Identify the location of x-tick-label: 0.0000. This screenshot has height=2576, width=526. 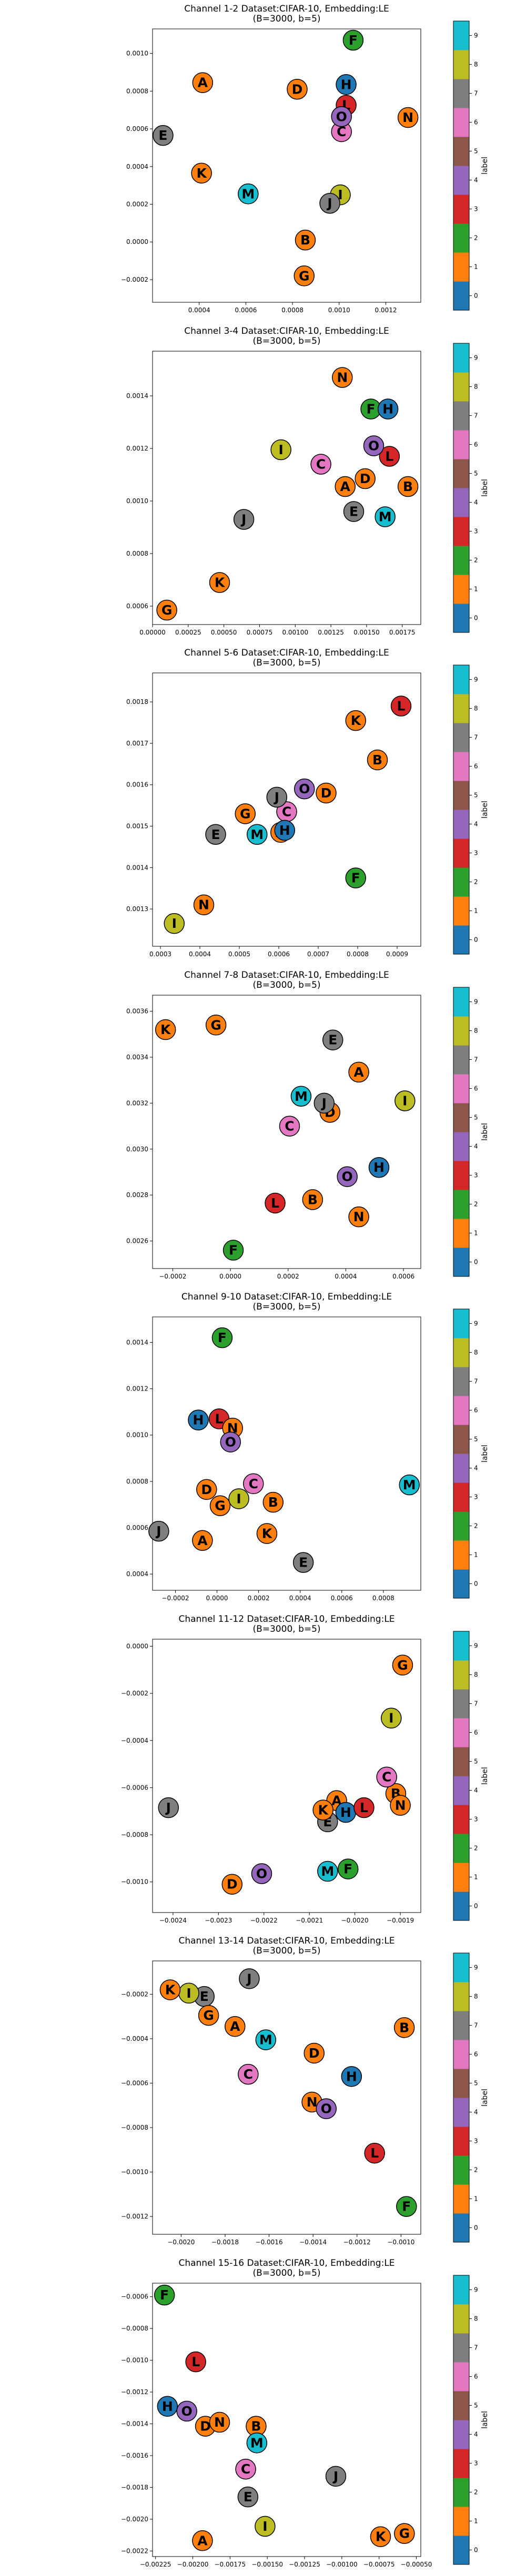
(217, 1598).